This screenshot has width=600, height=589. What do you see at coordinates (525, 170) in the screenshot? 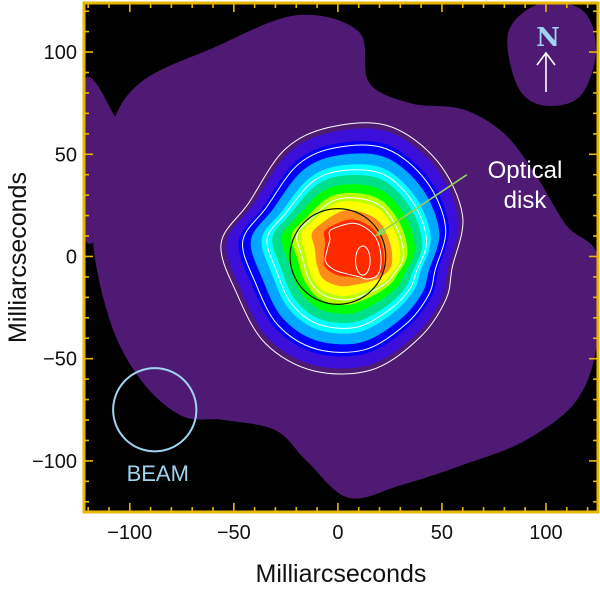
I see `optical-disk-label-line1: Optical` at bounding box center [525, 170].